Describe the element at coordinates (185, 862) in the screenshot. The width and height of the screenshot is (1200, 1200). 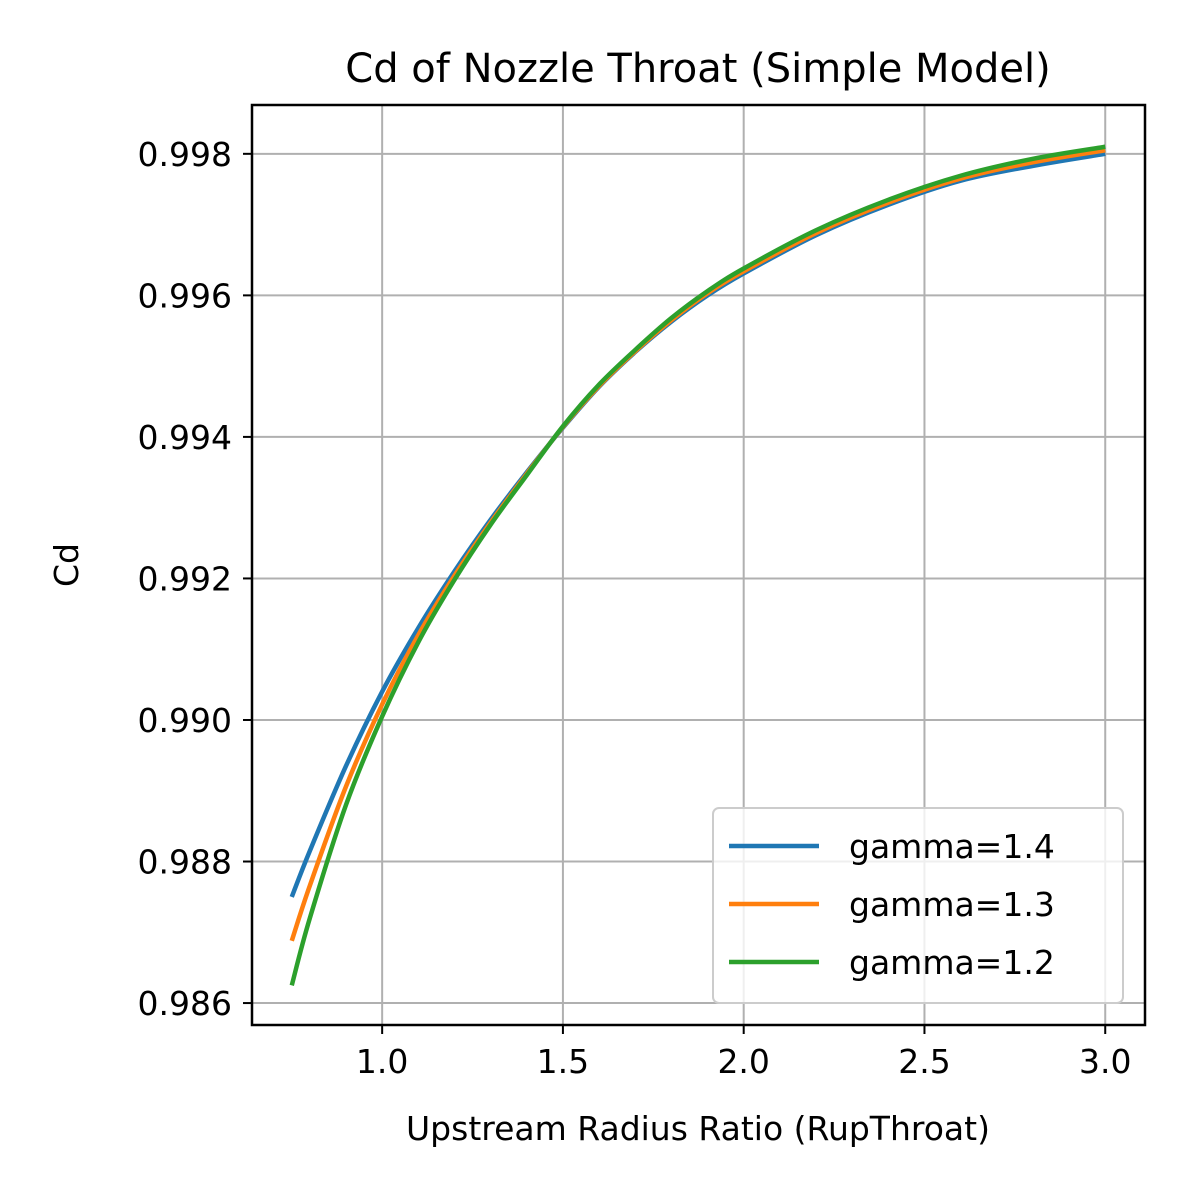
I see `y-tick-label: 0.988` at that location.